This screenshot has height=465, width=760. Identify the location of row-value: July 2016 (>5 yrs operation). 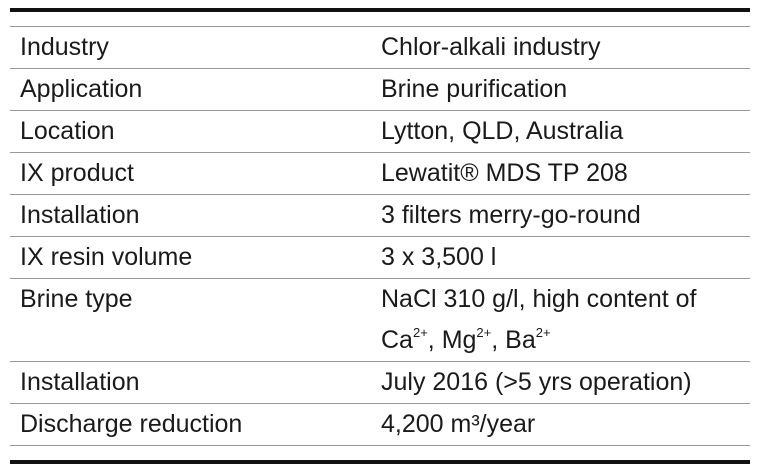
(536, 382).